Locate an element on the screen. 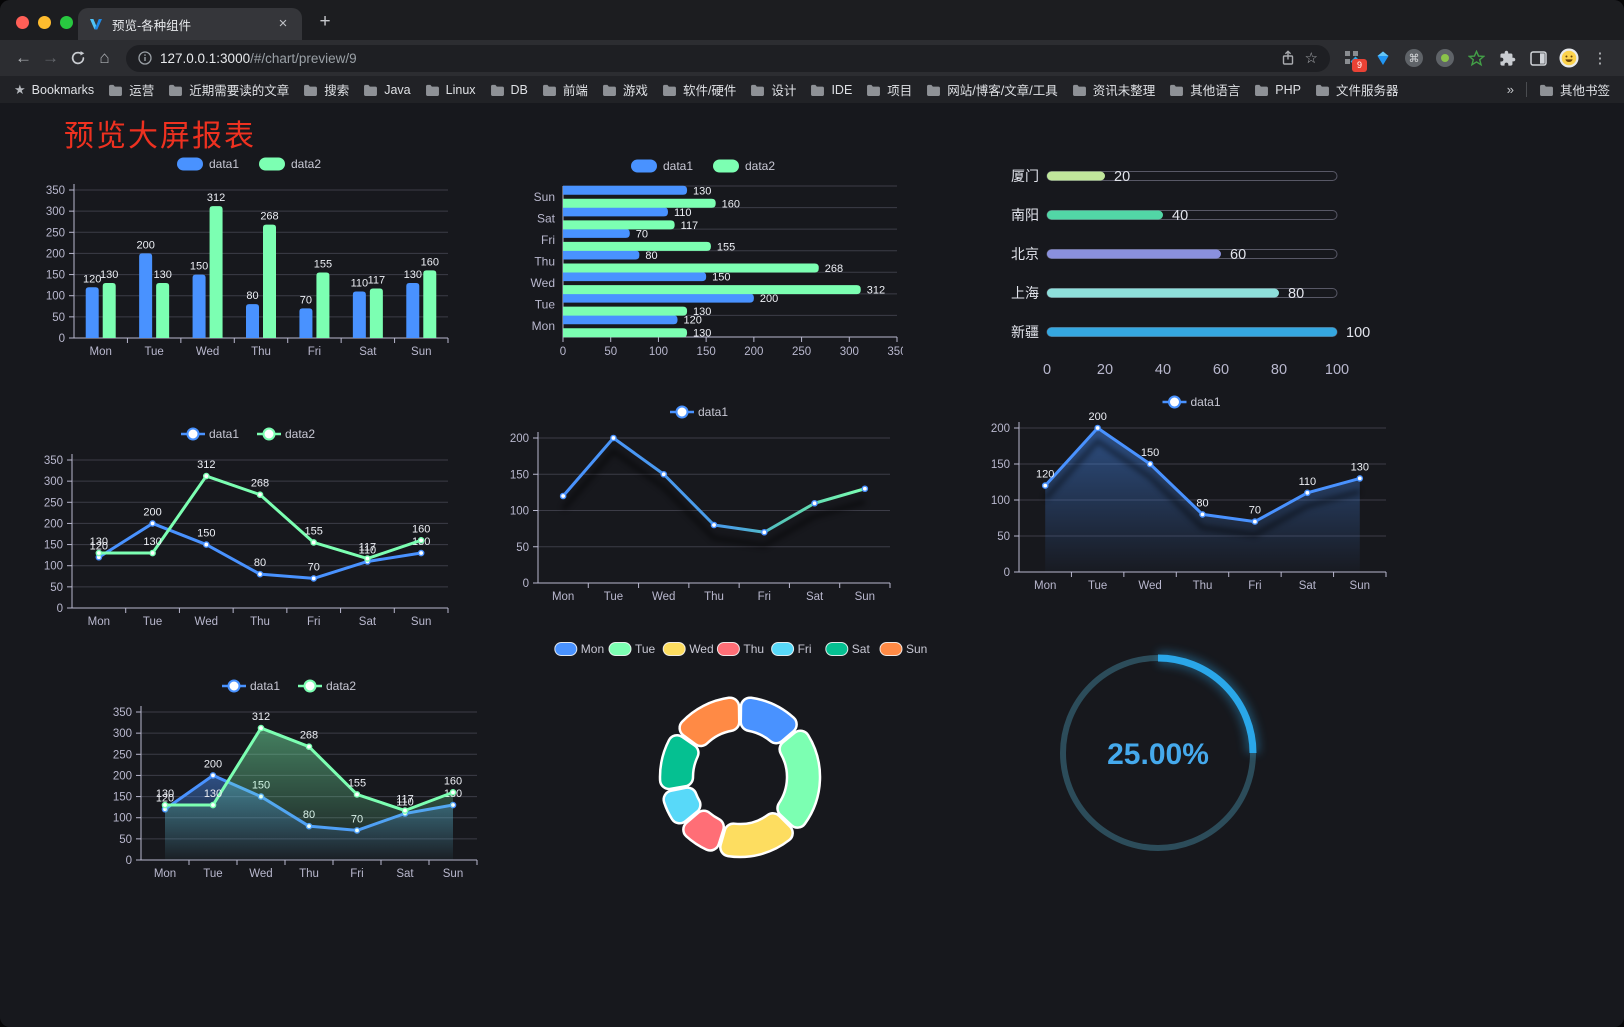 The width and height of the screenshot is (1624, 1027). bookmark-folder: DB is located at coordinates (509, 90).